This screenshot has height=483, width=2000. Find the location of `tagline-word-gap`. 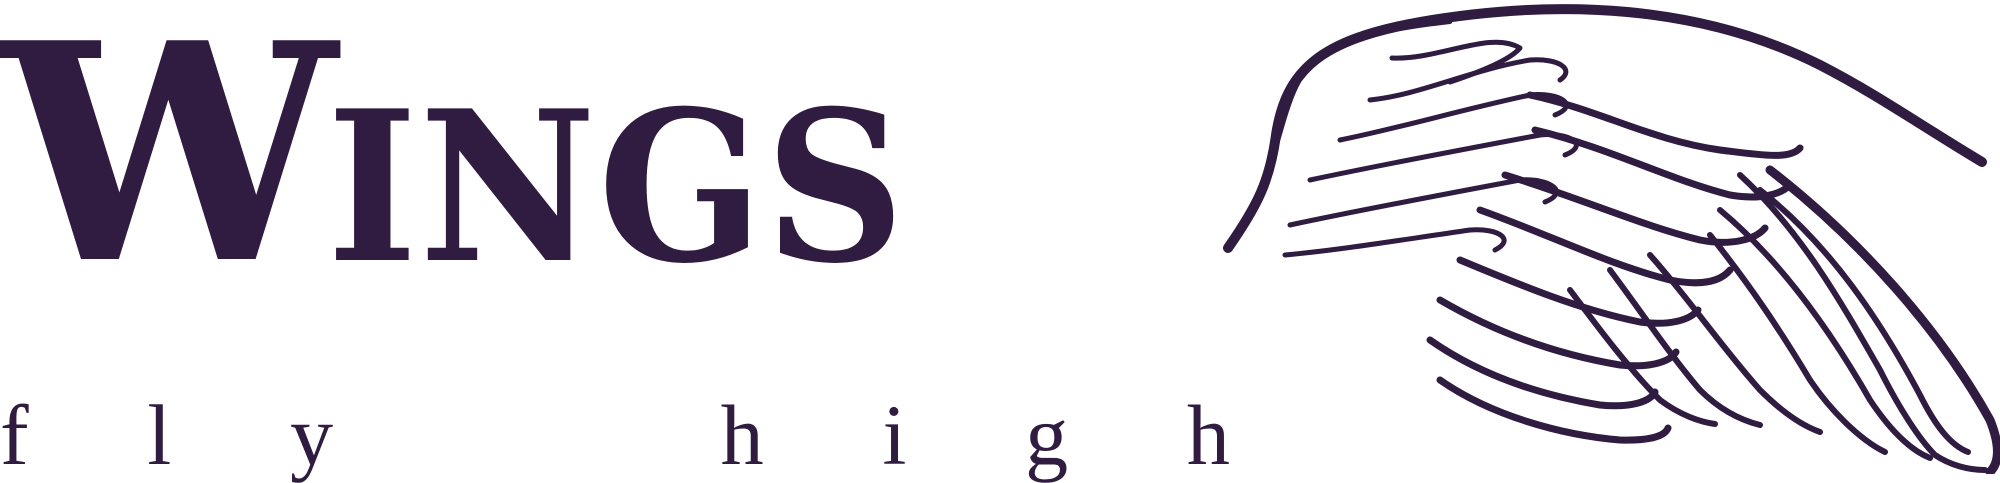

tagline-word-gap is located at coordinates (527, 435).